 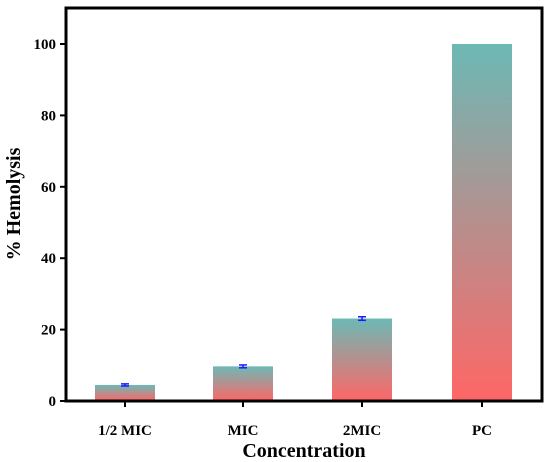 What do you see at coordinates (45, 45) in the screenshot?
I see `y-tick-label-100: 100` at bounding box center [45, 45].